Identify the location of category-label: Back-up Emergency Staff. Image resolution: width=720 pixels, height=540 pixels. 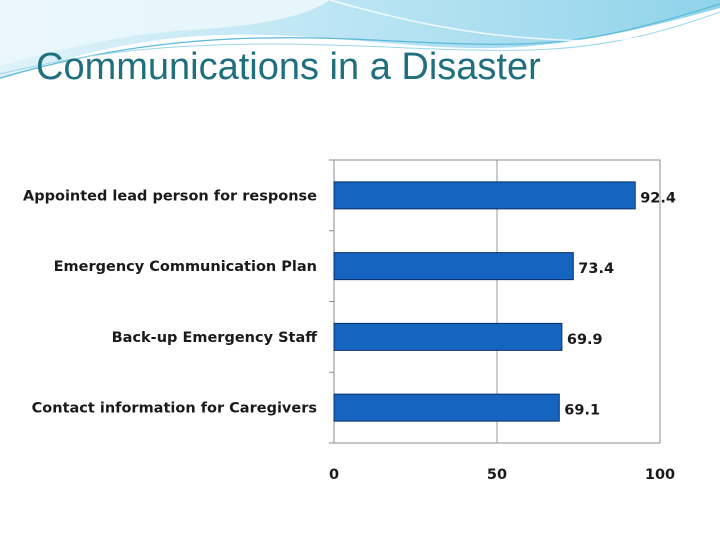
(215, 338).